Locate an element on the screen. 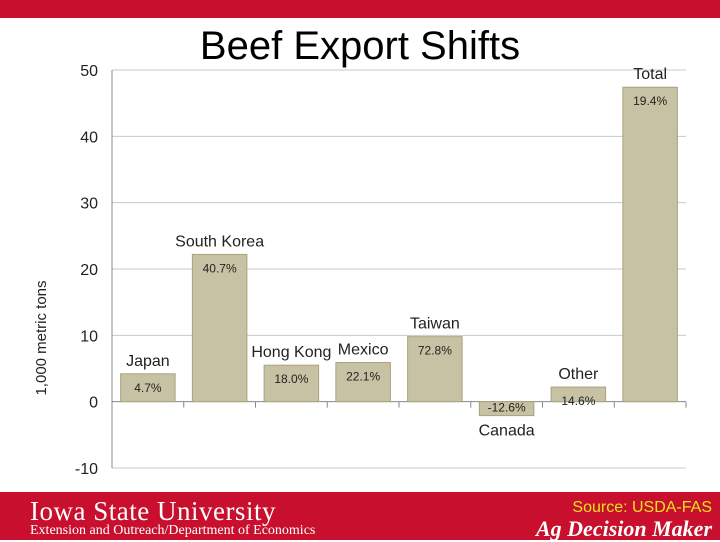 This screenshot has width=720, height=542. category-label: South Korea is located at coordinates (219, 241).